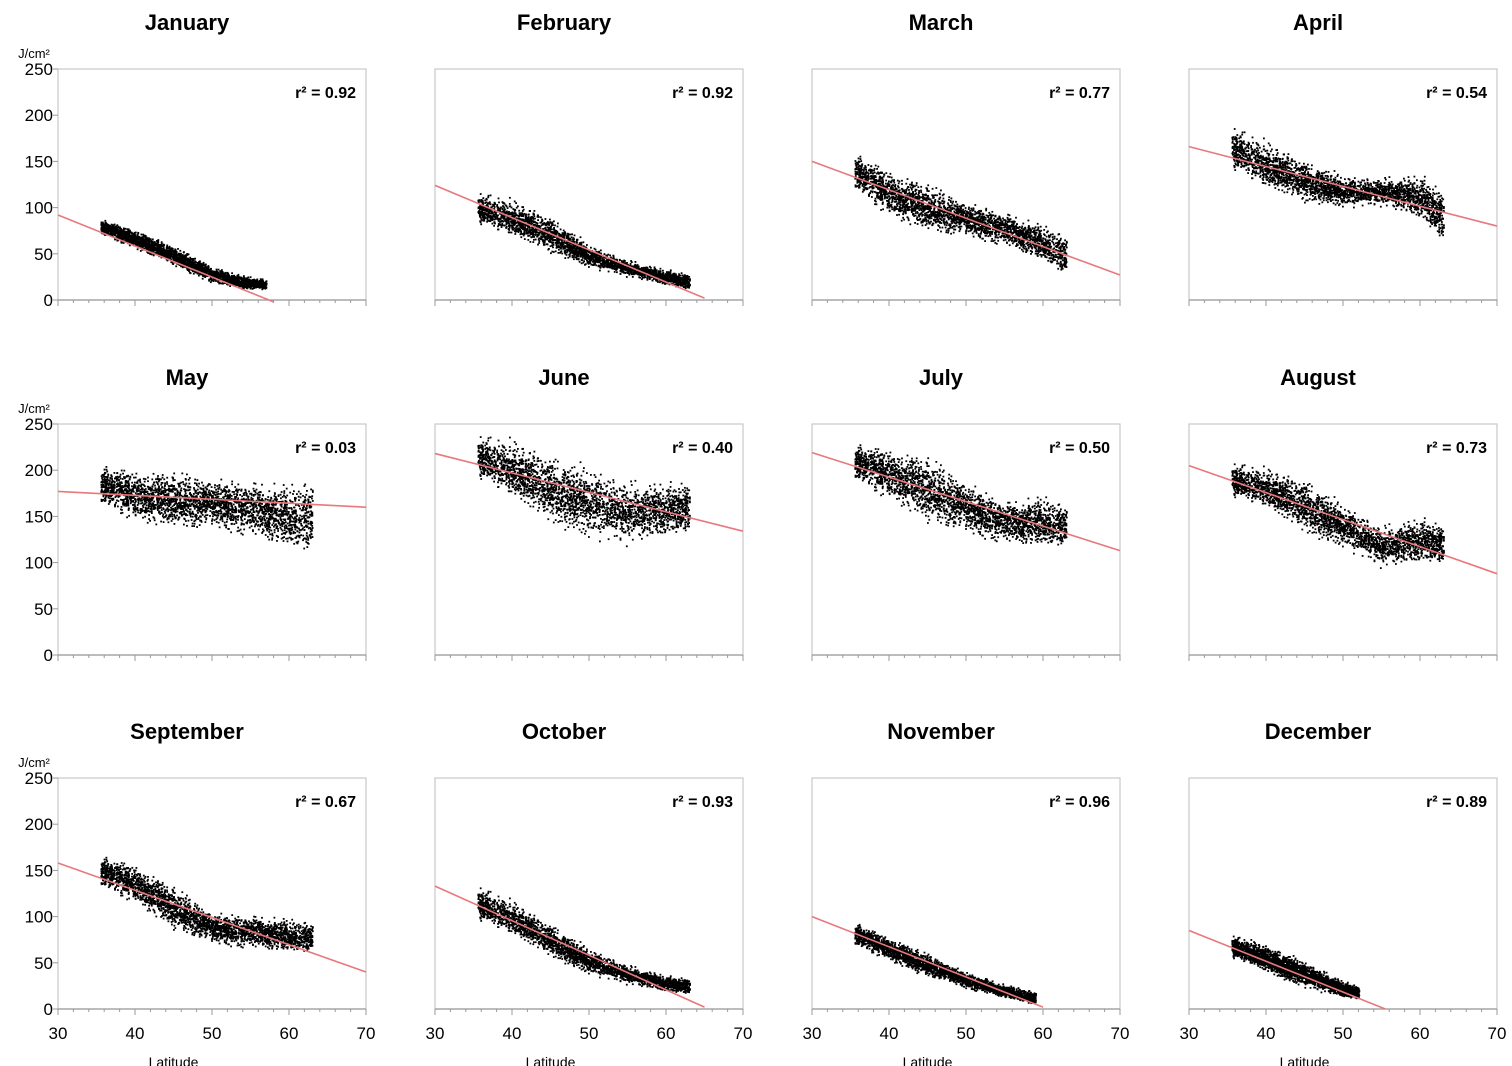 This screenshot has height=1066, width=1512. Describe the element at coordinates (34, 53) in the screenshot. I see `y-axis-unit: J/cm²` at that location.